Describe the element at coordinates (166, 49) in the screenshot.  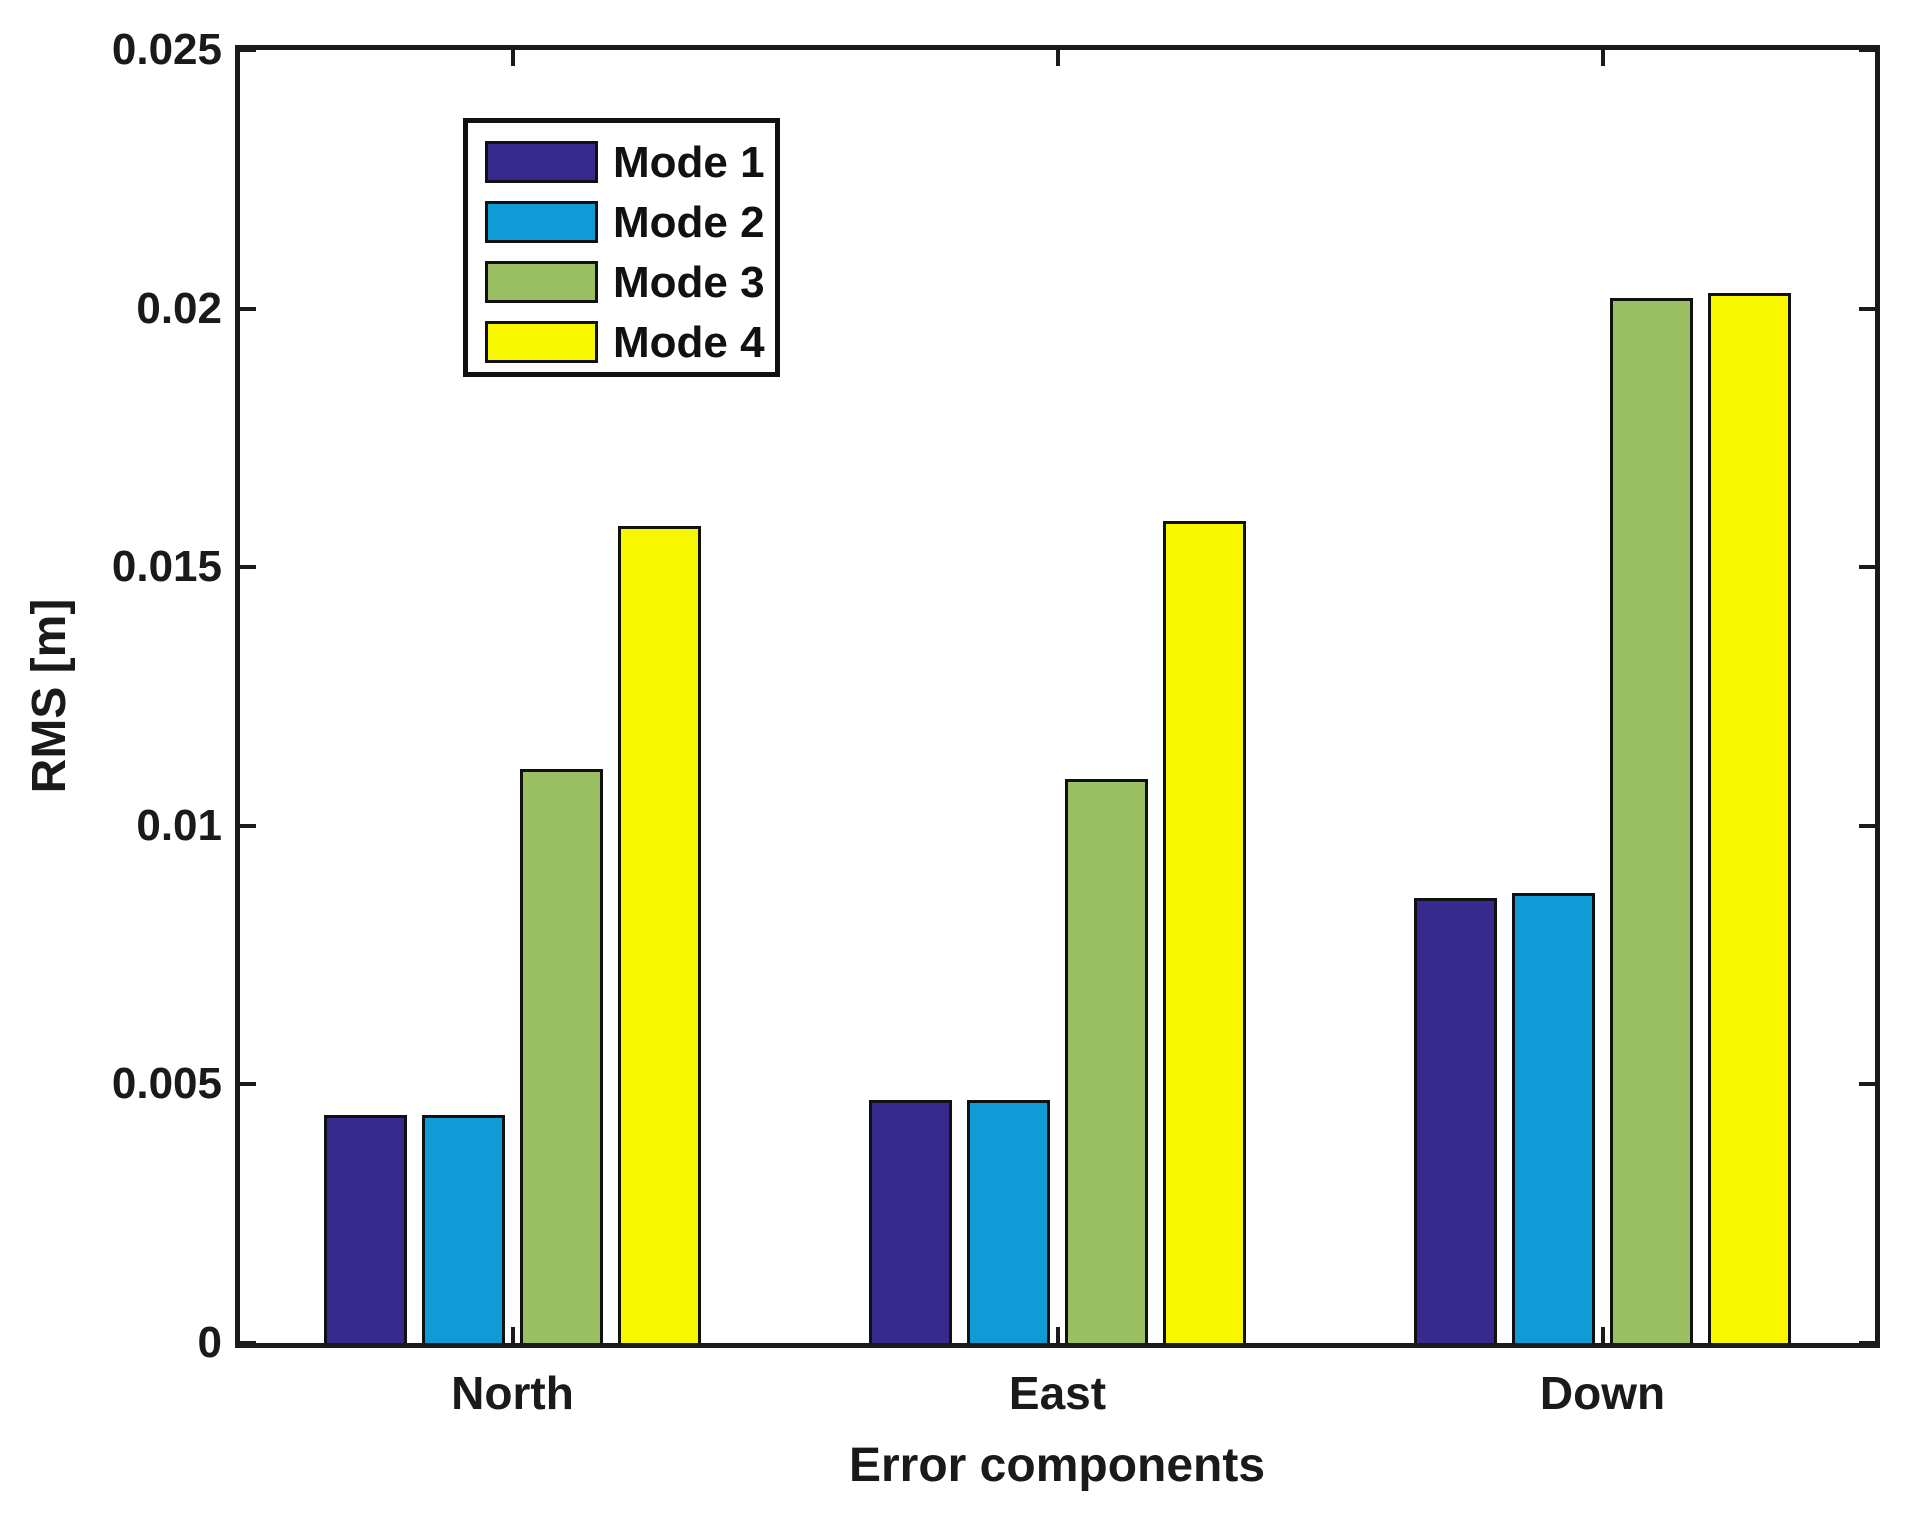
I see `y-tick-label: 0.025` at that location.